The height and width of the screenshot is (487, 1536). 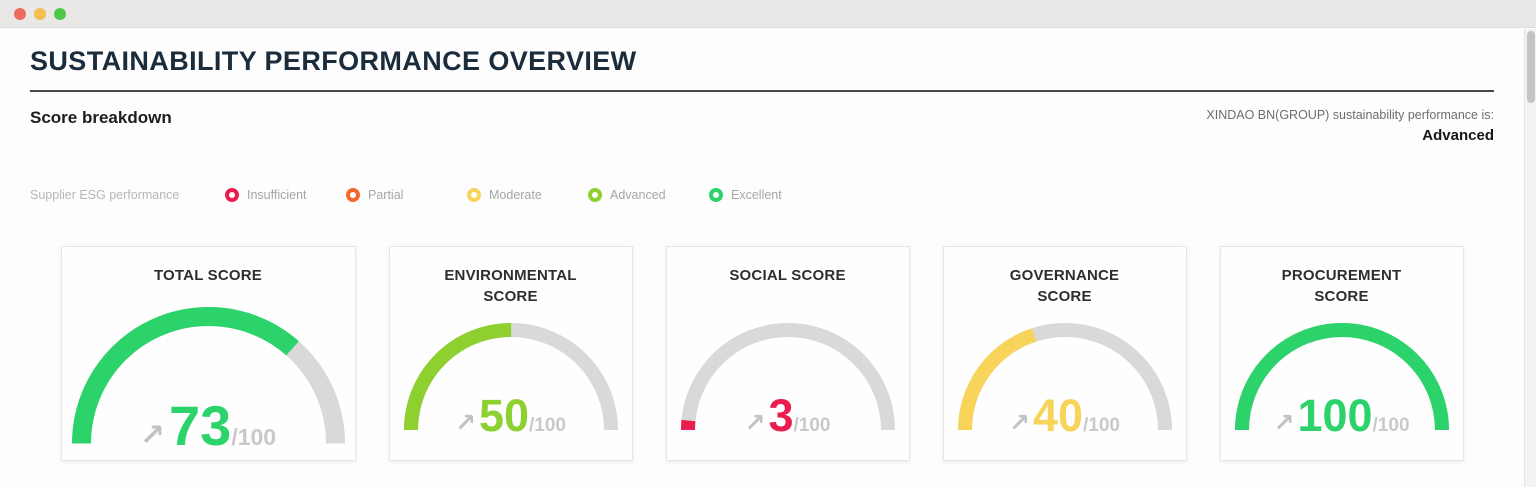 I want to click on score-reading: ↗ 3 /100, so click(x=788, y=416).